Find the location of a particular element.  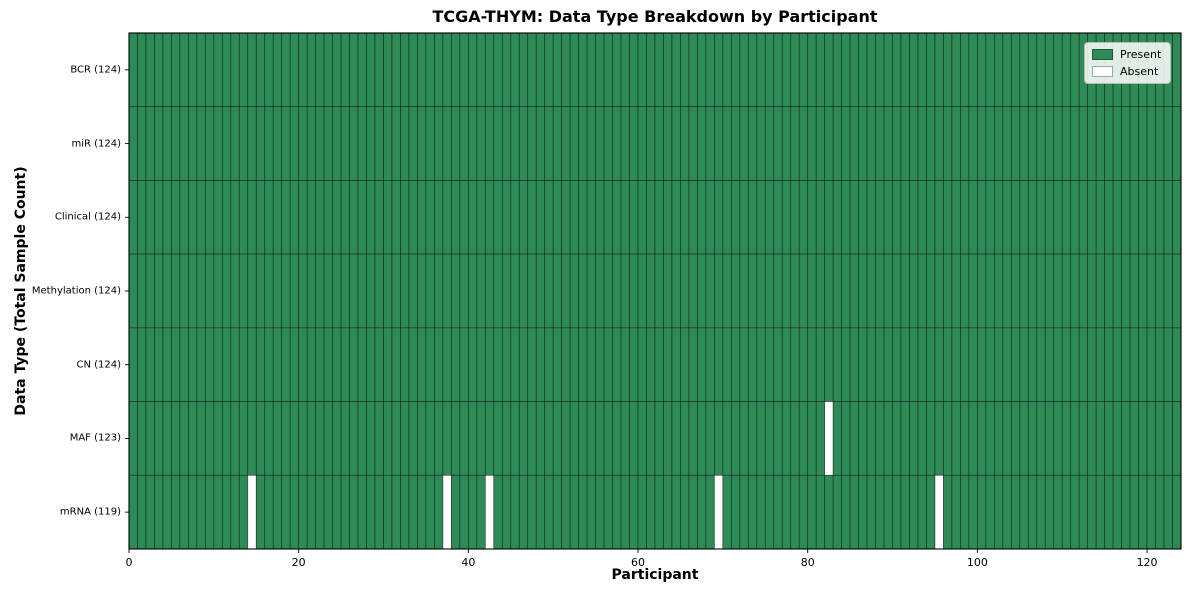

x-tick-label: 60 is located at coordinates (638, 562).